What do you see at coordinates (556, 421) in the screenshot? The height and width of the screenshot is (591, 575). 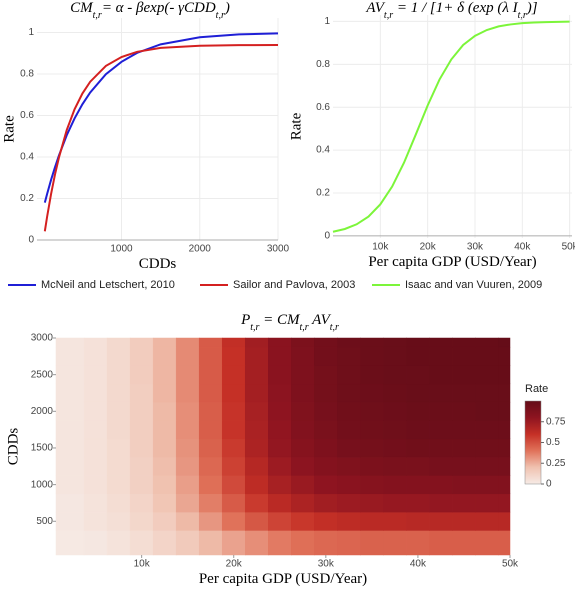 I see `colorbar-tick-label: 0.75` at bounding box center [556, 421].